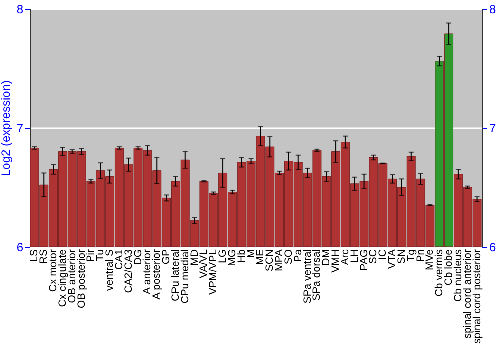 The image size is (500, 350). I want to click on x-tick-label: VPM/VPL, so click(214, 272).